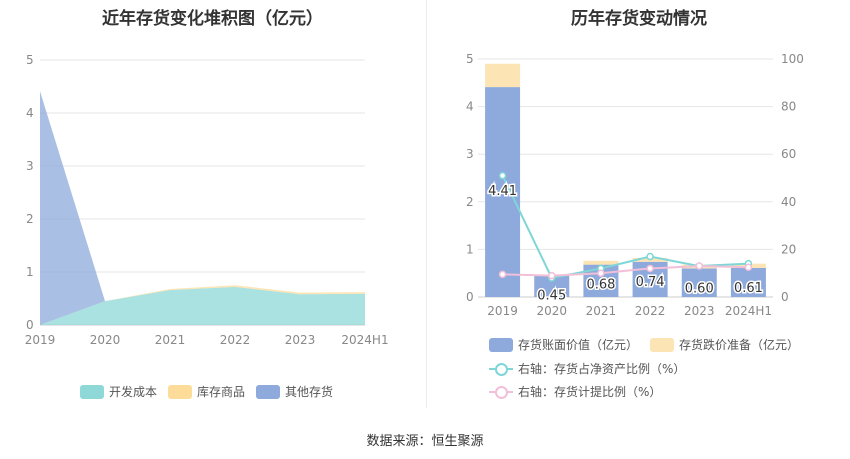 This screenshot has height=459, width=850. What do you see at coordinates (300, 340) in the screenshot?
I see `left-x-tick-label: 2023` at bounding box center [300, 340].